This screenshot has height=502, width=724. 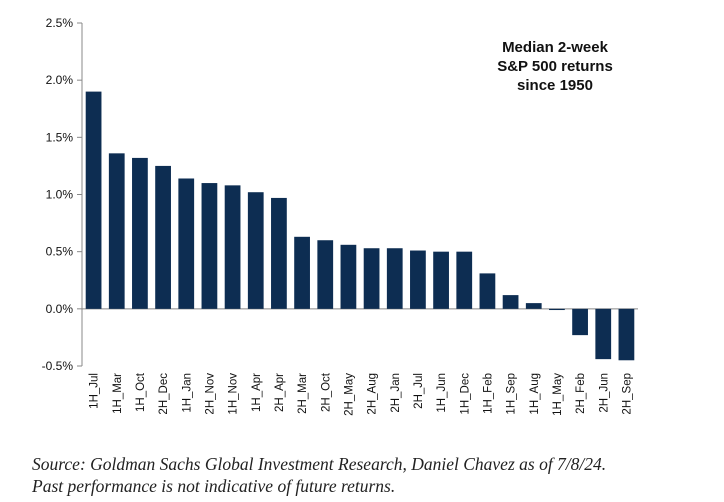 I want to click on chart-title: Median 2-week S&P 500 returns since 1950, so click(x=555, y=66).